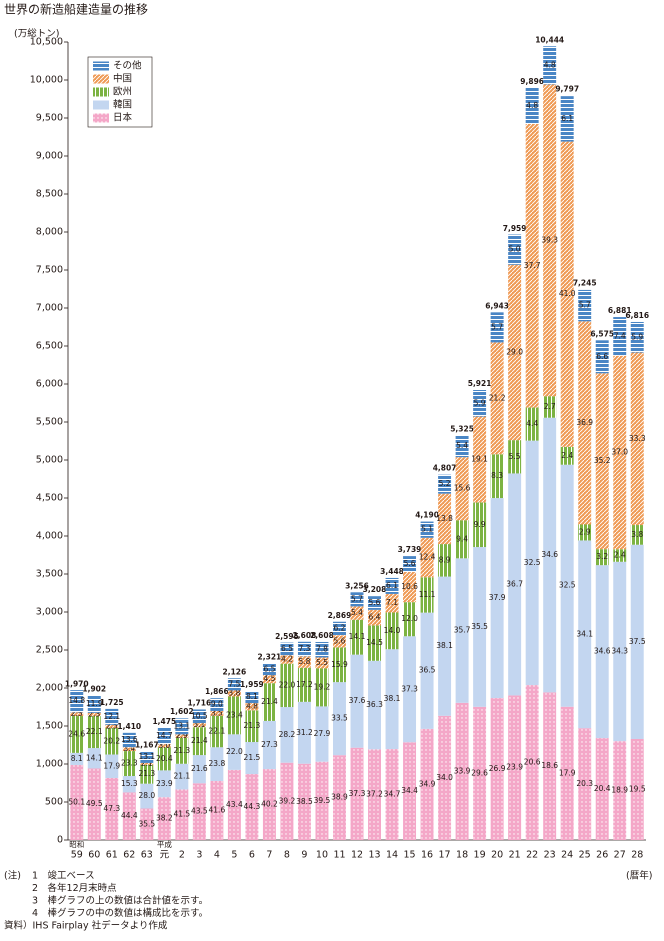  I want to click on total-label: 1,716, so click(199, 703).